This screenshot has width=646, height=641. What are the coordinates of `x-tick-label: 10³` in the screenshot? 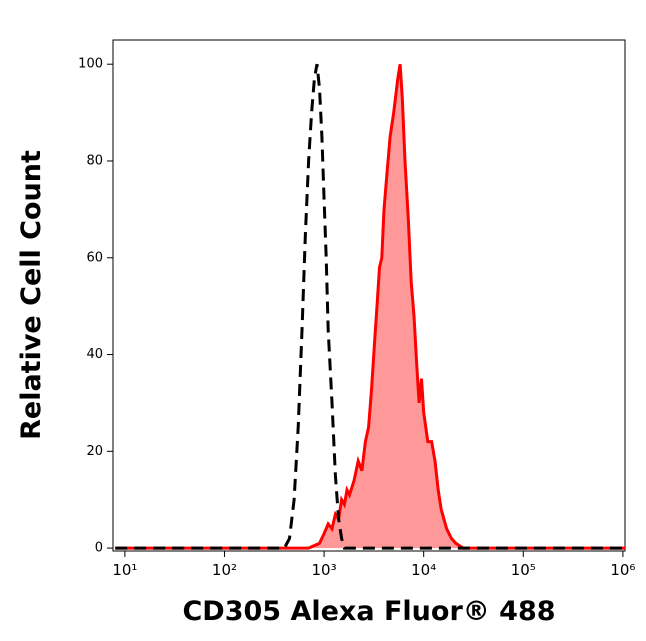 It's located at (324, 570).